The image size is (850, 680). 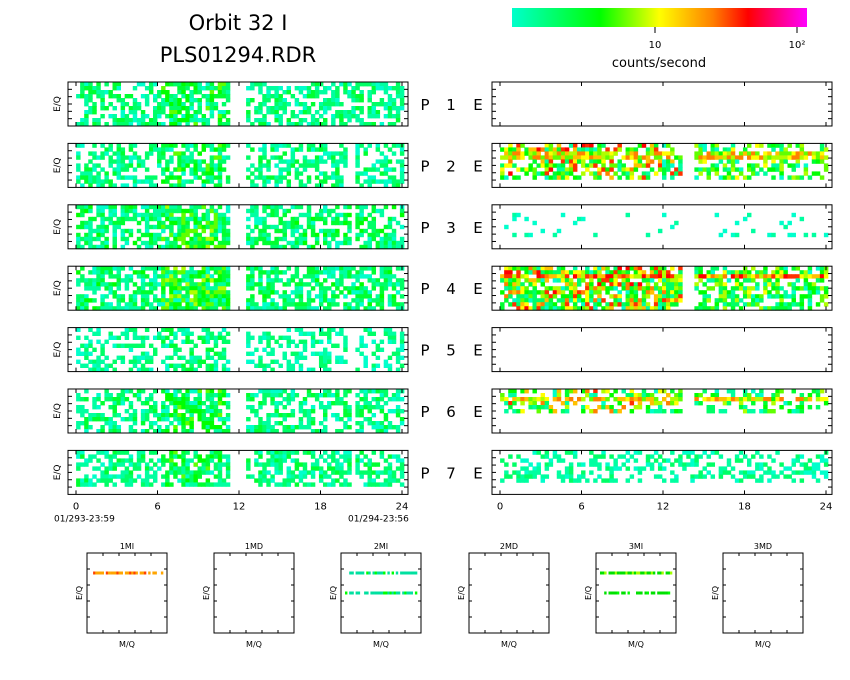 I want to click on electron-time-tick-label: 6, so click(x=581, y=506).